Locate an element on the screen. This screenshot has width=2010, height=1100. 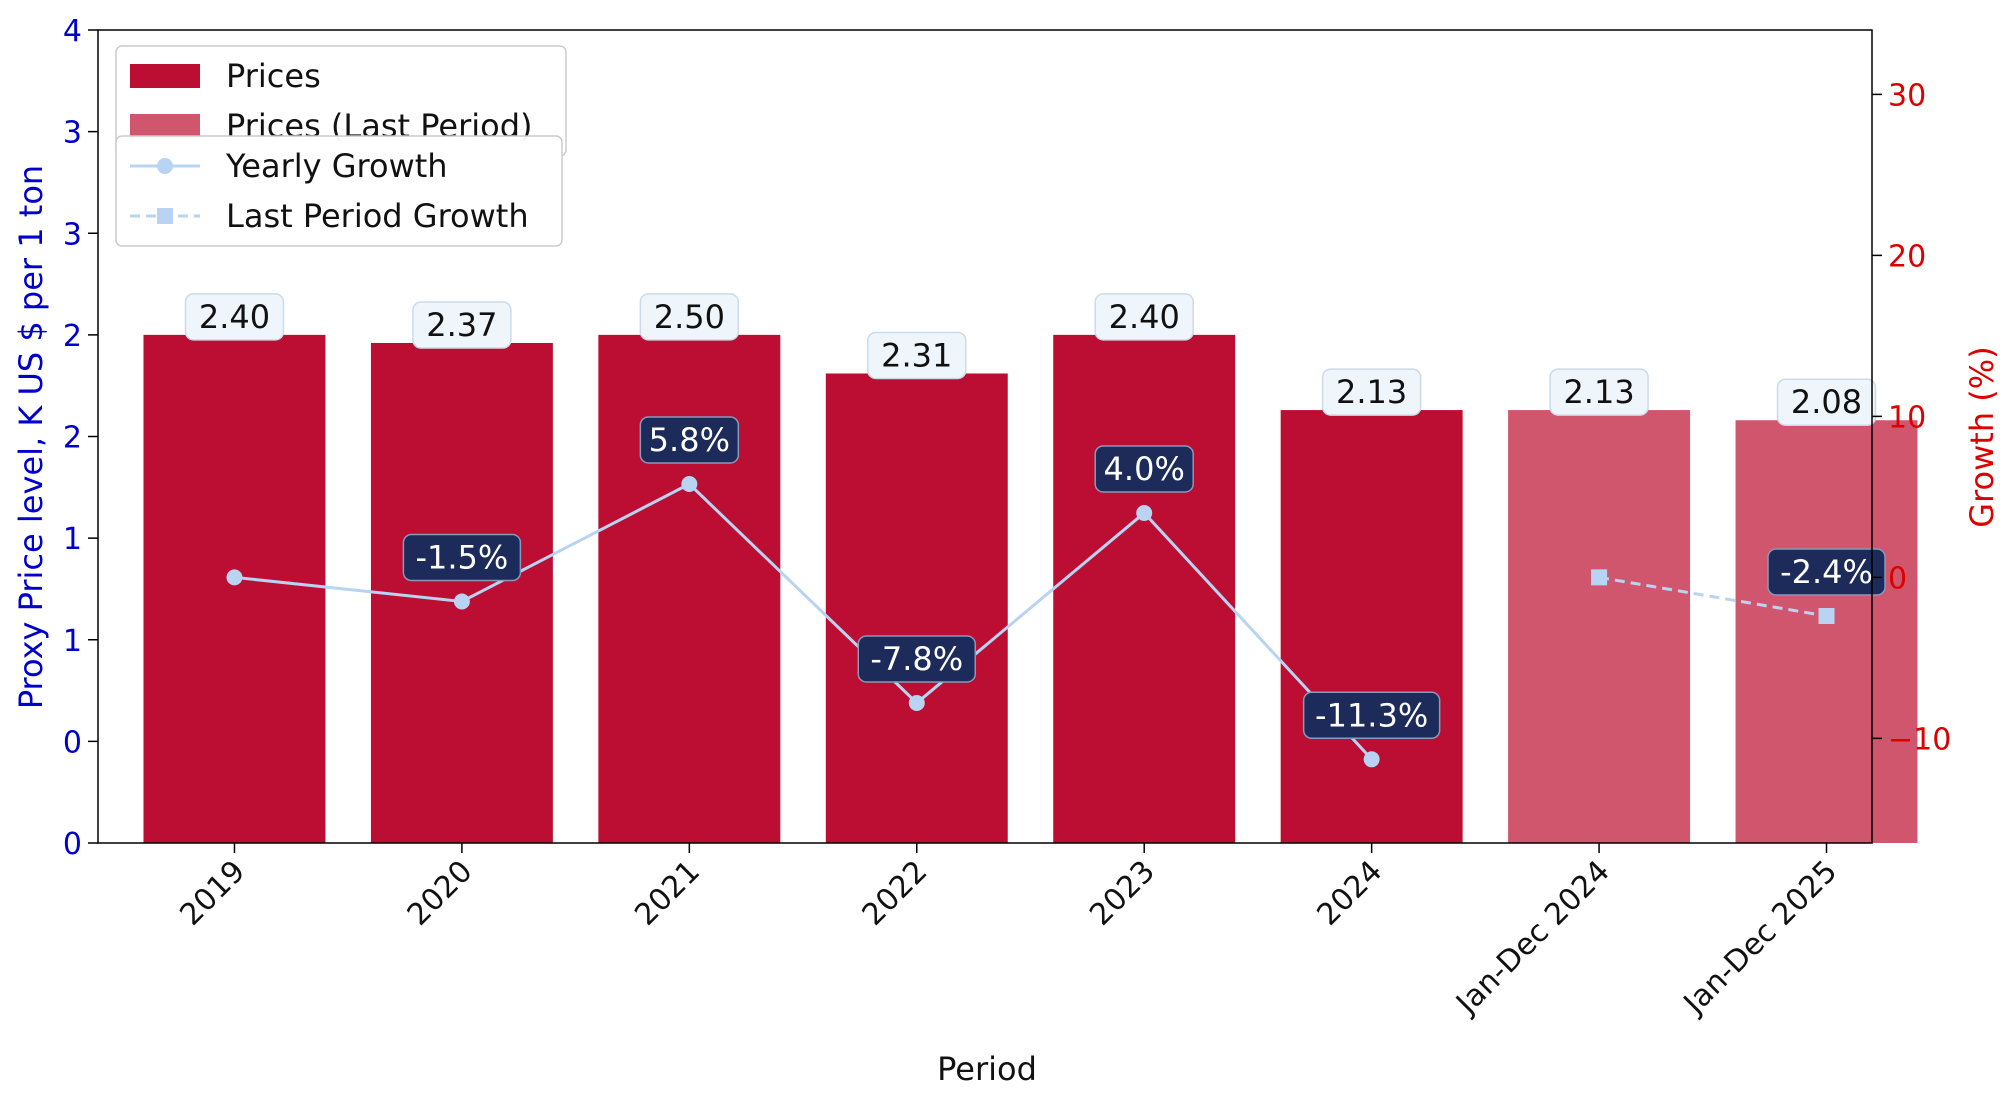
growth-label-2021-text: 5.8% is located at coordinates (689, 440).